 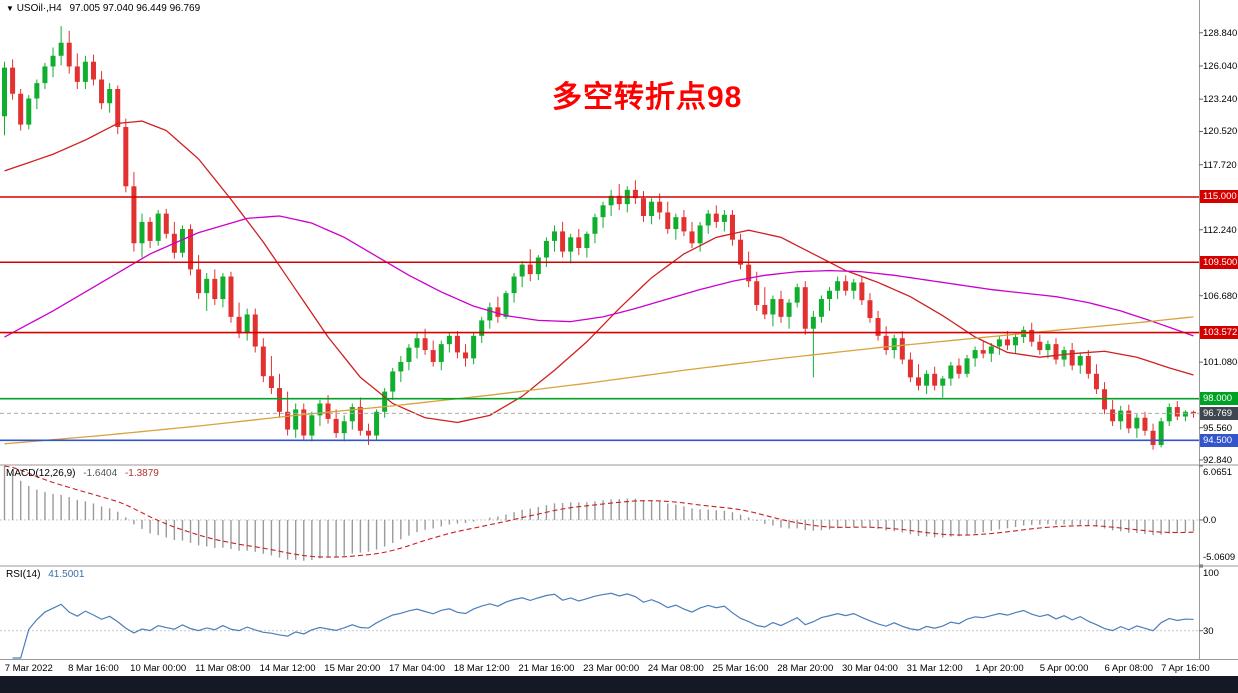 What do you see at coordinates (28, 668) in the screenshot?
I see `time-tick-label: 7 Mar 2022` at bounding box center [28, 668].